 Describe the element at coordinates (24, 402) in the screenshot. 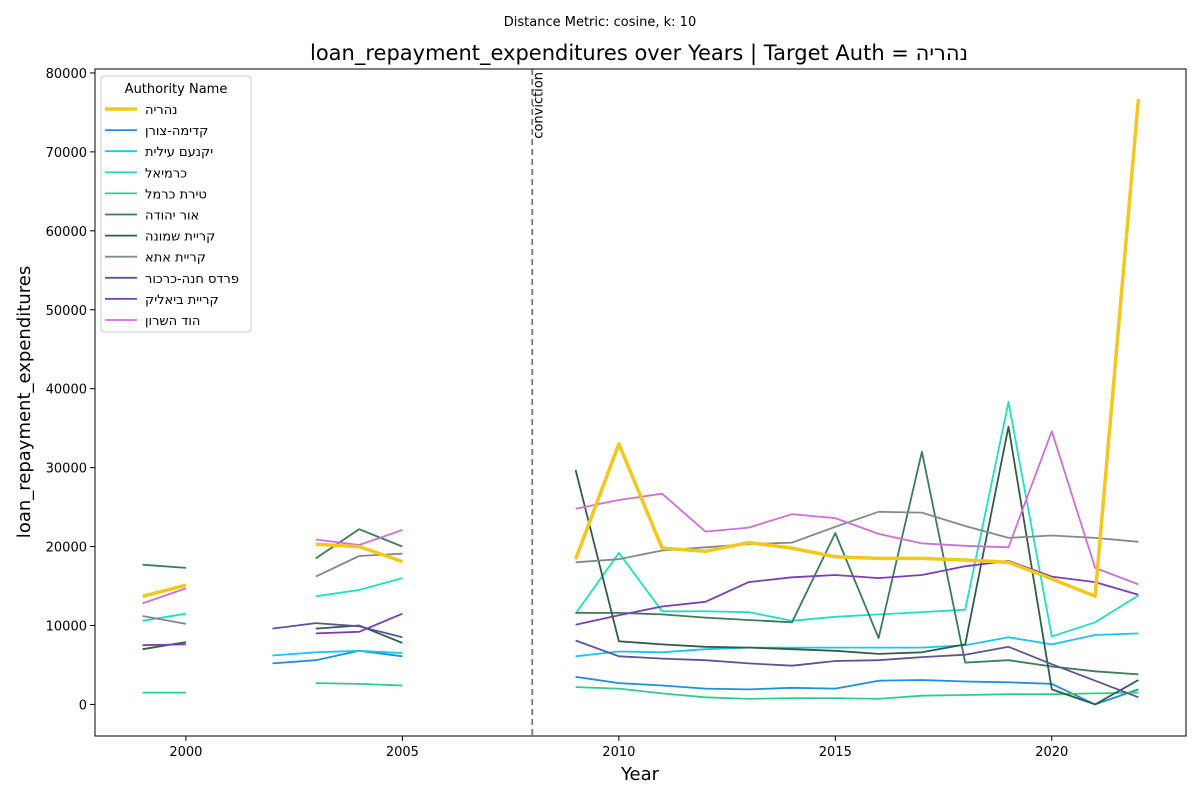

I see `y-axis-title: loan_repayment_expenditures` at that location.